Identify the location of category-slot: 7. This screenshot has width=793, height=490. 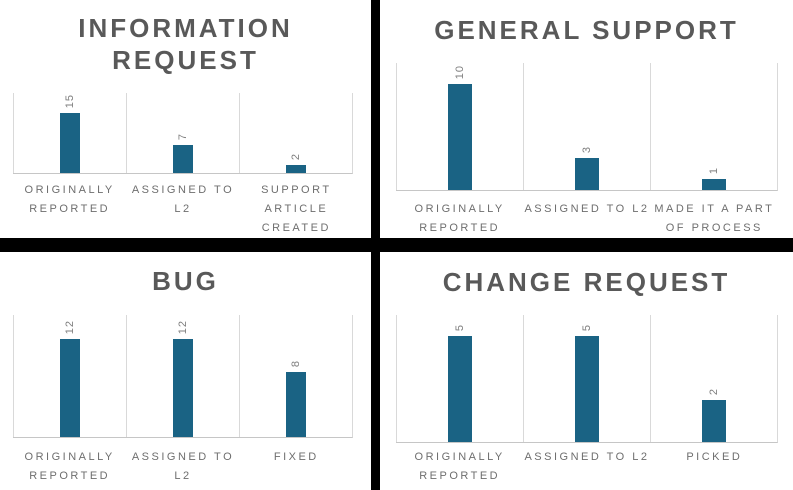
(182, 133).